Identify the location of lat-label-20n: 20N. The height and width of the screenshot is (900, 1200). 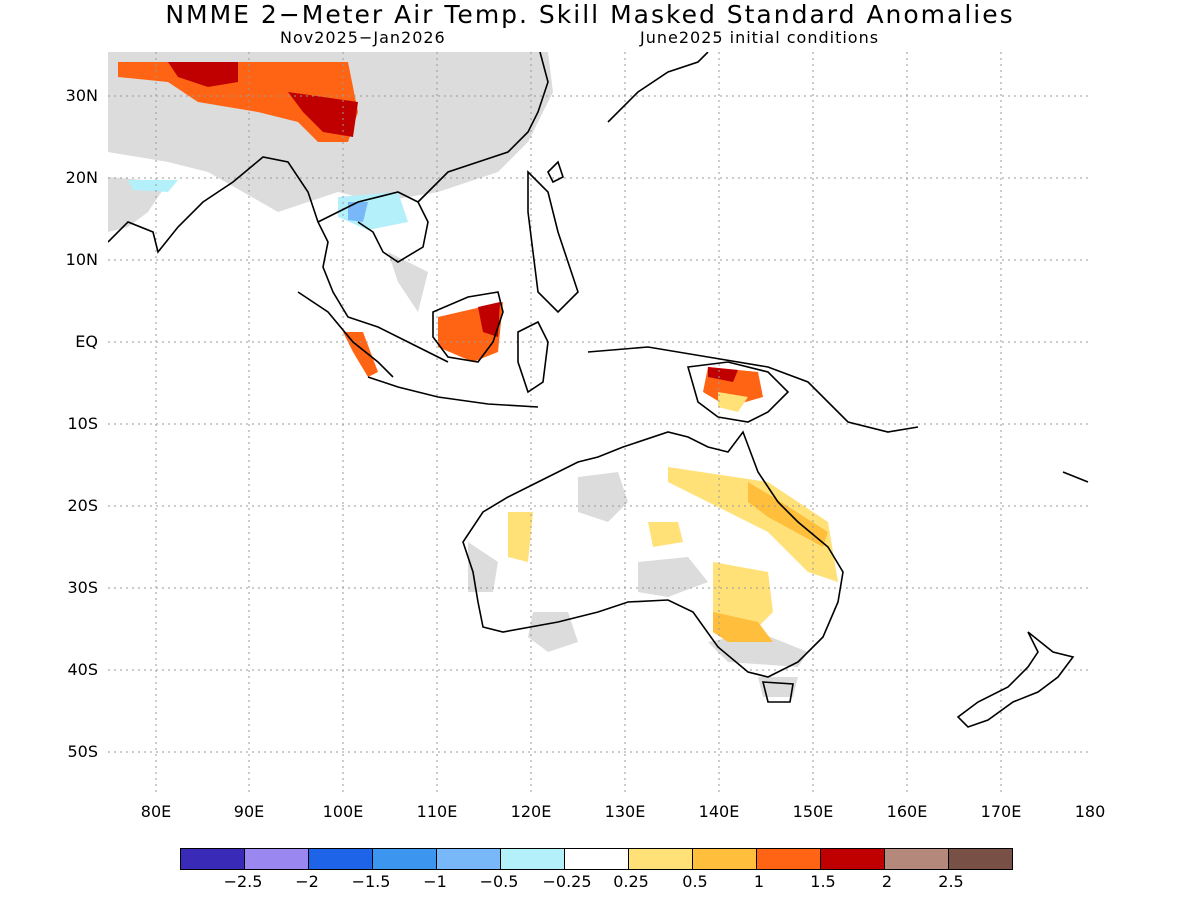
(81, 177).